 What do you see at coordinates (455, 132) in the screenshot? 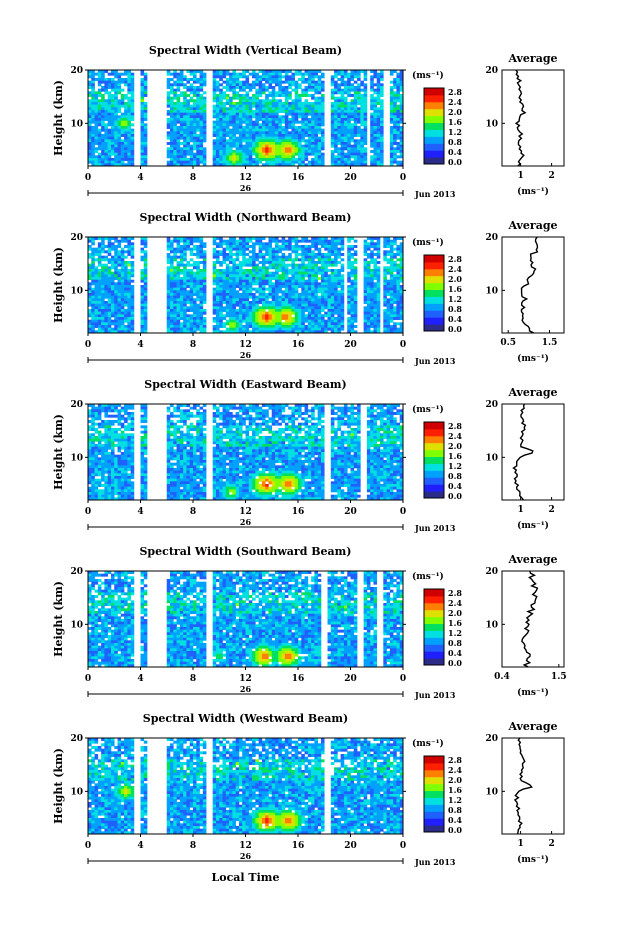
I see `colorbar-tick-label: 1.2` at bounding box center [455, 132].